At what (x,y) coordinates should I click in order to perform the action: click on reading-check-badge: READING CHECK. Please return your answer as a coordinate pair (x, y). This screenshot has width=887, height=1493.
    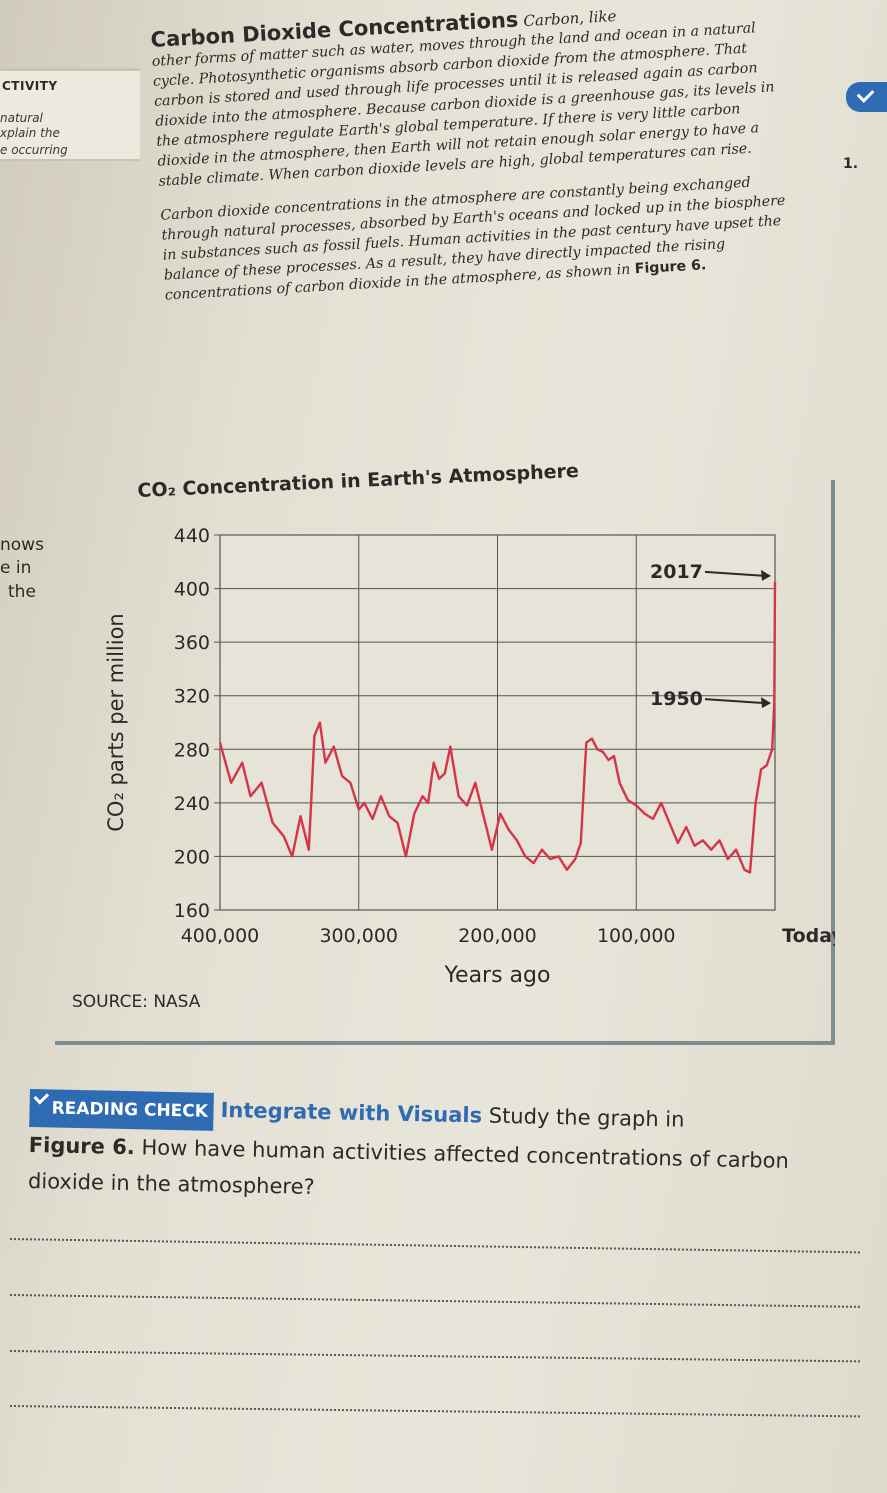
    Looking at the image, I should click on (122, 1109).